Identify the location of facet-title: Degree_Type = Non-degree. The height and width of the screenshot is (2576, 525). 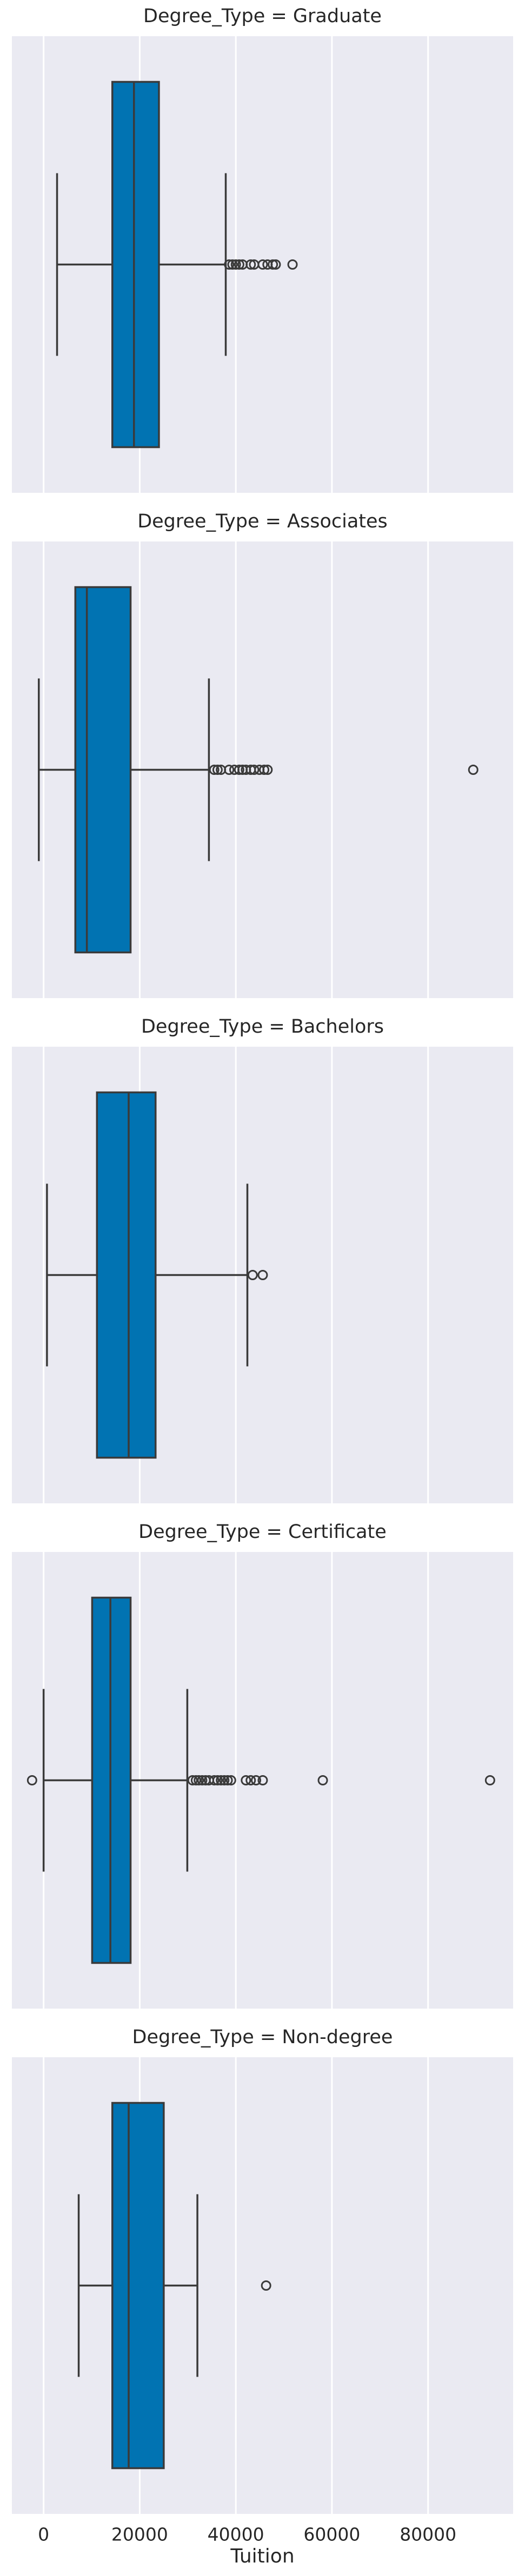
(262, 2037).